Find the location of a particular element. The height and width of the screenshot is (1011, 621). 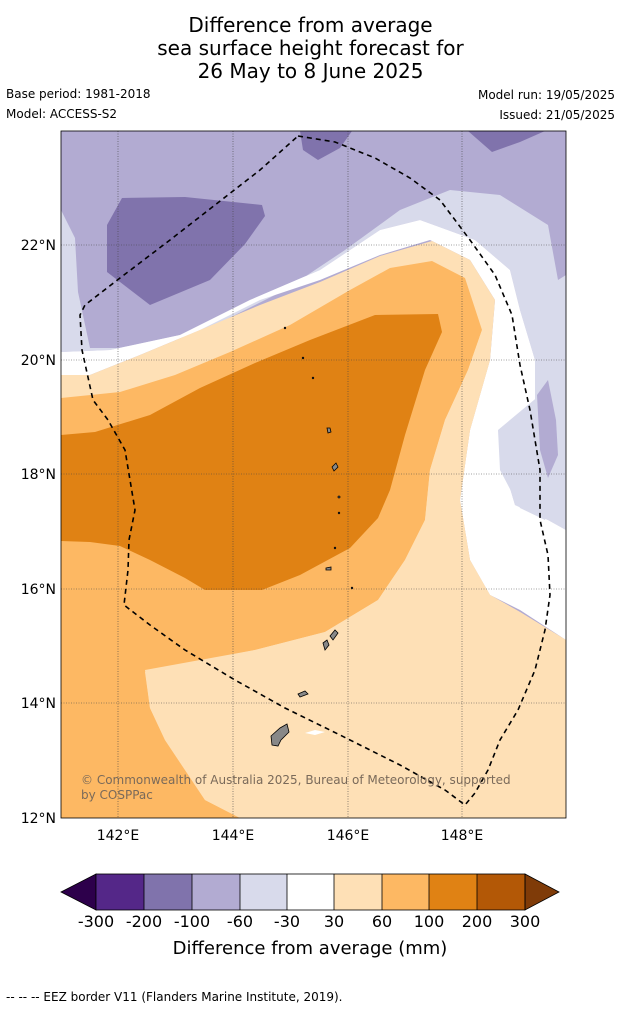

island-agrihan is located at coordinates (329, 430).